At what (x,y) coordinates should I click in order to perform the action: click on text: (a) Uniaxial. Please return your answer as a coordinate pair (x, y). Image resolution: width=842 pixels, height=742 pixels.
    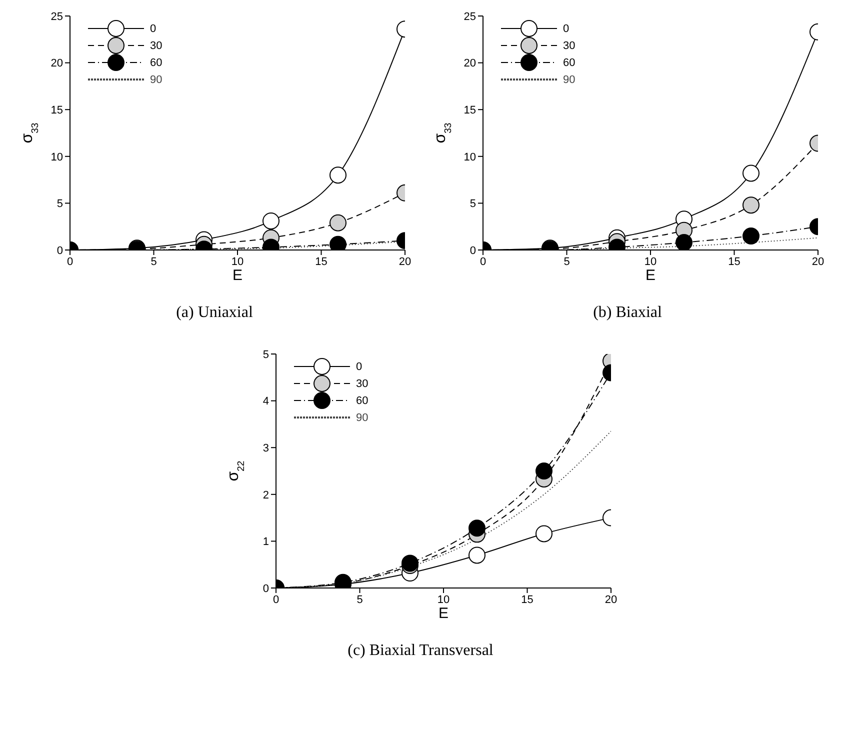
    Looking at the image, I should click on (214, 313).